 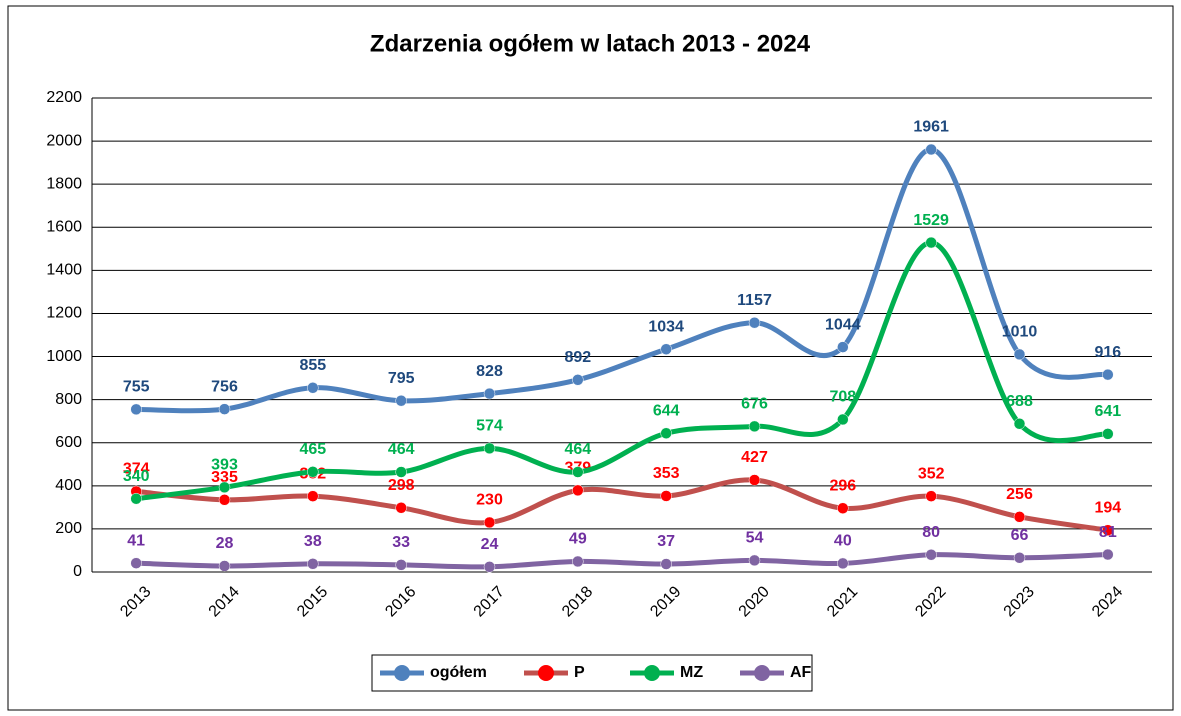 I want to click on legend-label: P, so click(x=579, y=672).